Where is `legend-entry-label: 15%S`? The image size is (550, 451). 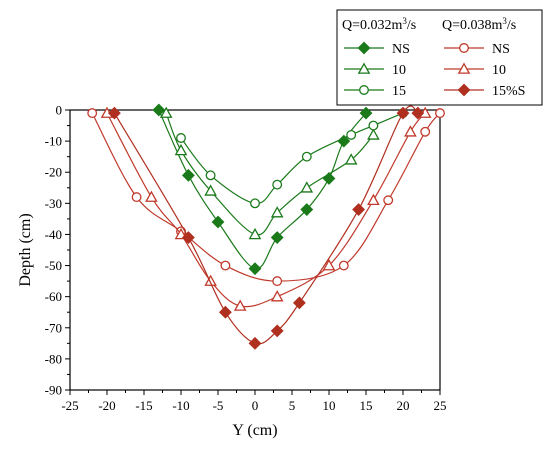 legend-entry-label: 15%S is located at coordinates (508, 91).